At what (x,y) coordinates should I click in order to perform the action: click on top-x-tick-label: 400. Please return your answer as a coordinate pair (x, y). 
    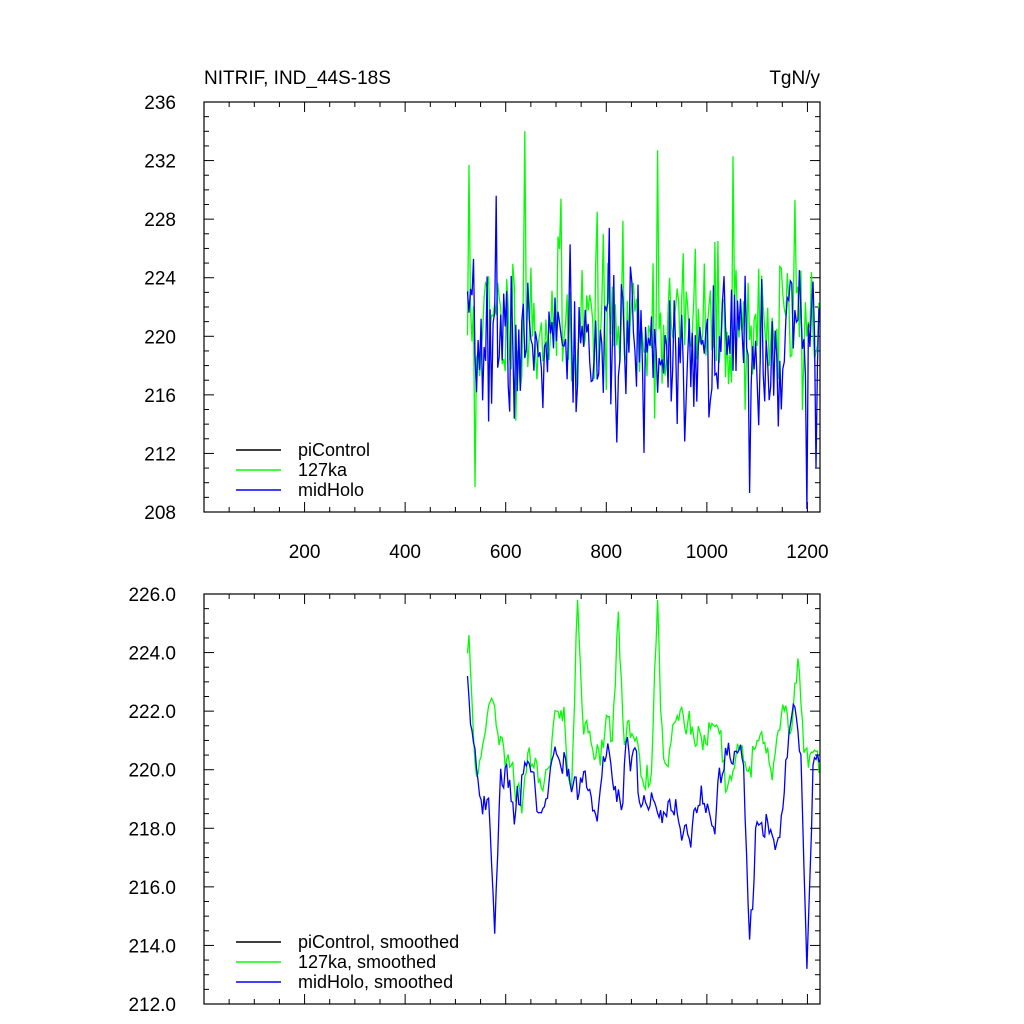
    Looking at the image, I should click on (405, 552).